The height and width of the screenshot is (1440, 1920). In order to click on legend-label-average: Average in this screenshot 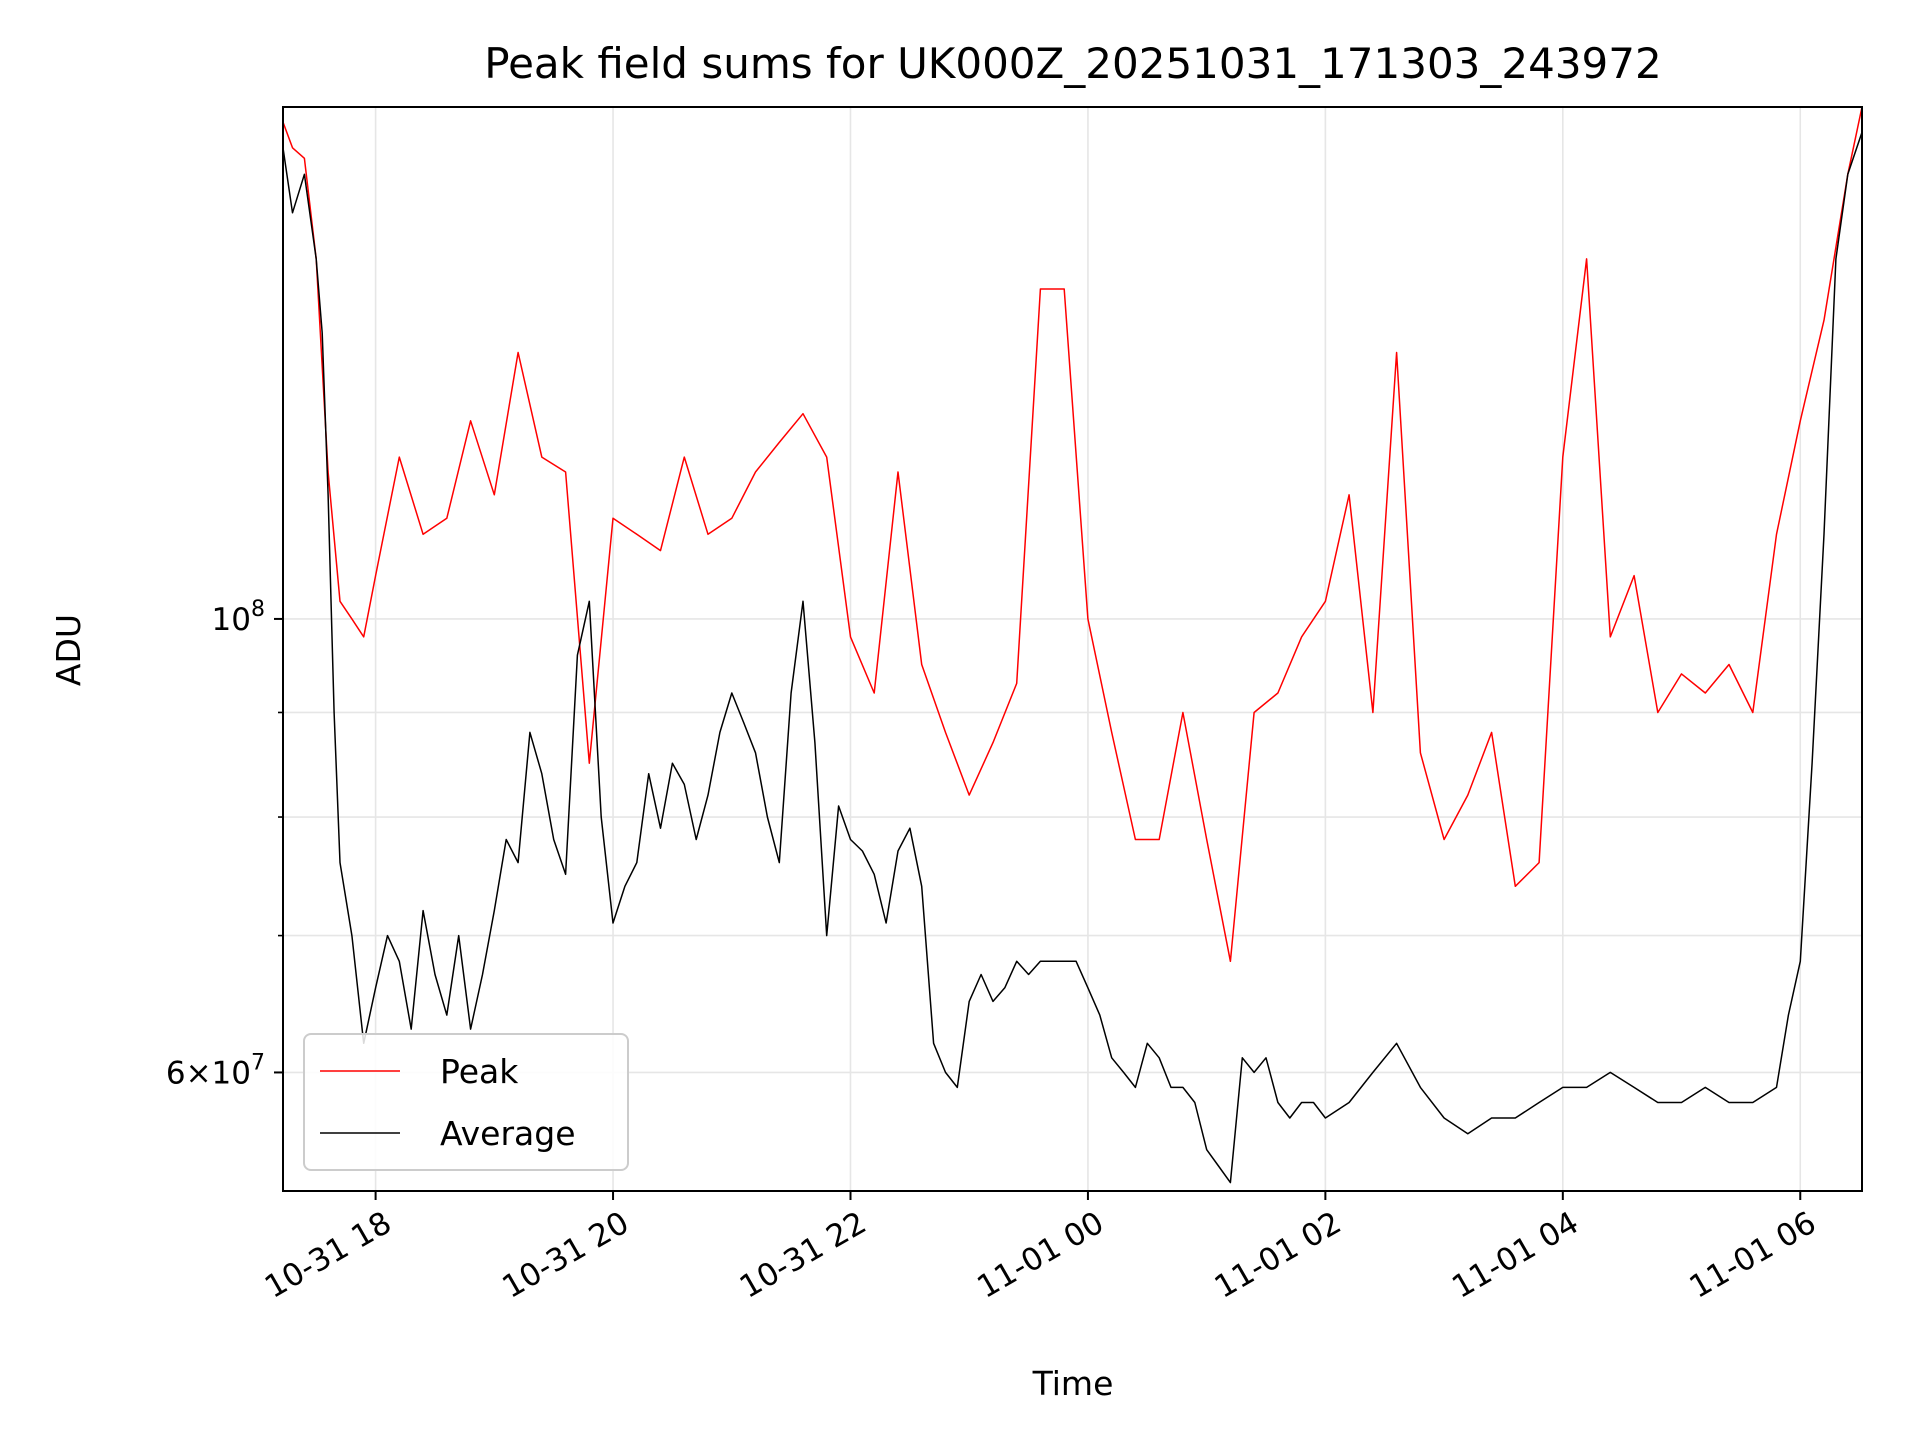, I will do `click(508, 1133)`.